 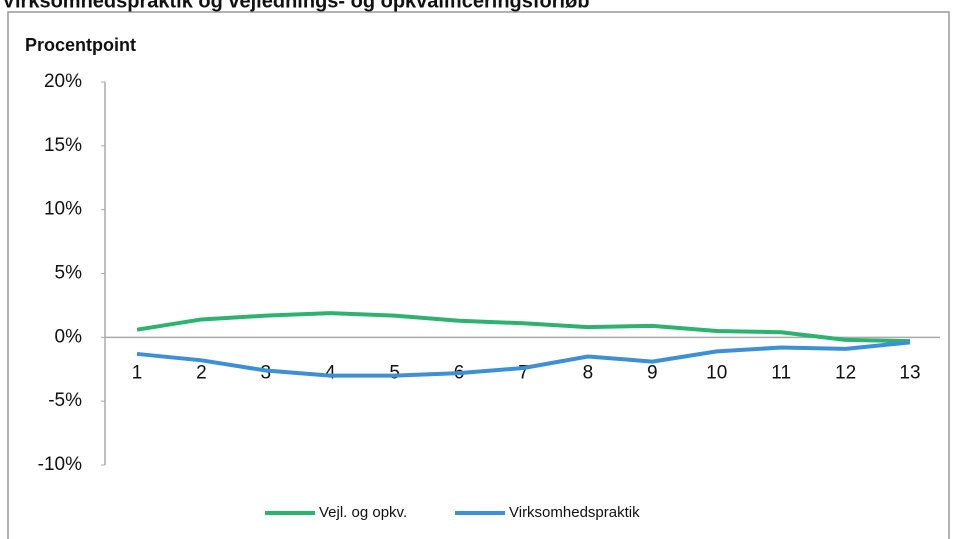 What do you see at coordinates (909, 372) in the screenshot?
I see `x-tick-label: 13` at bounding box center [909, 372].